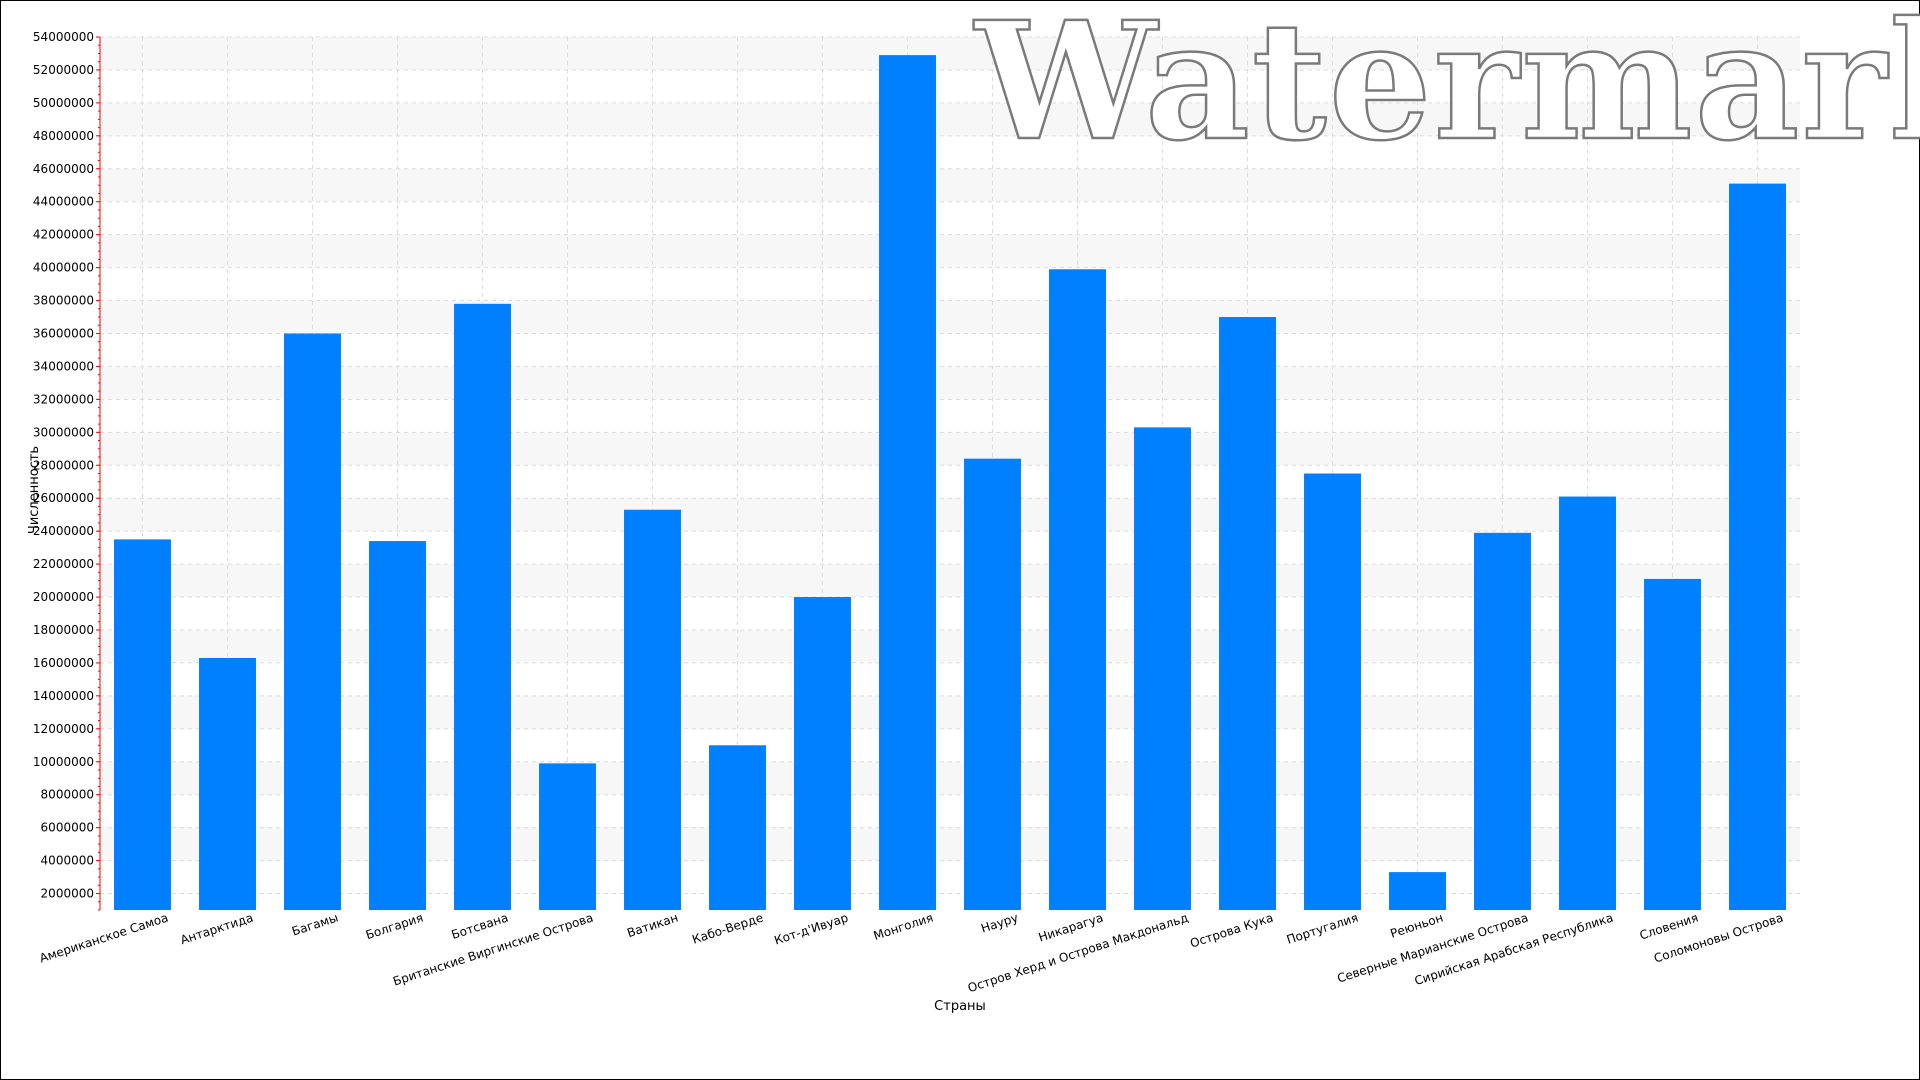  I want to click on x-tick-label: Ватикан, so click(652, 926).